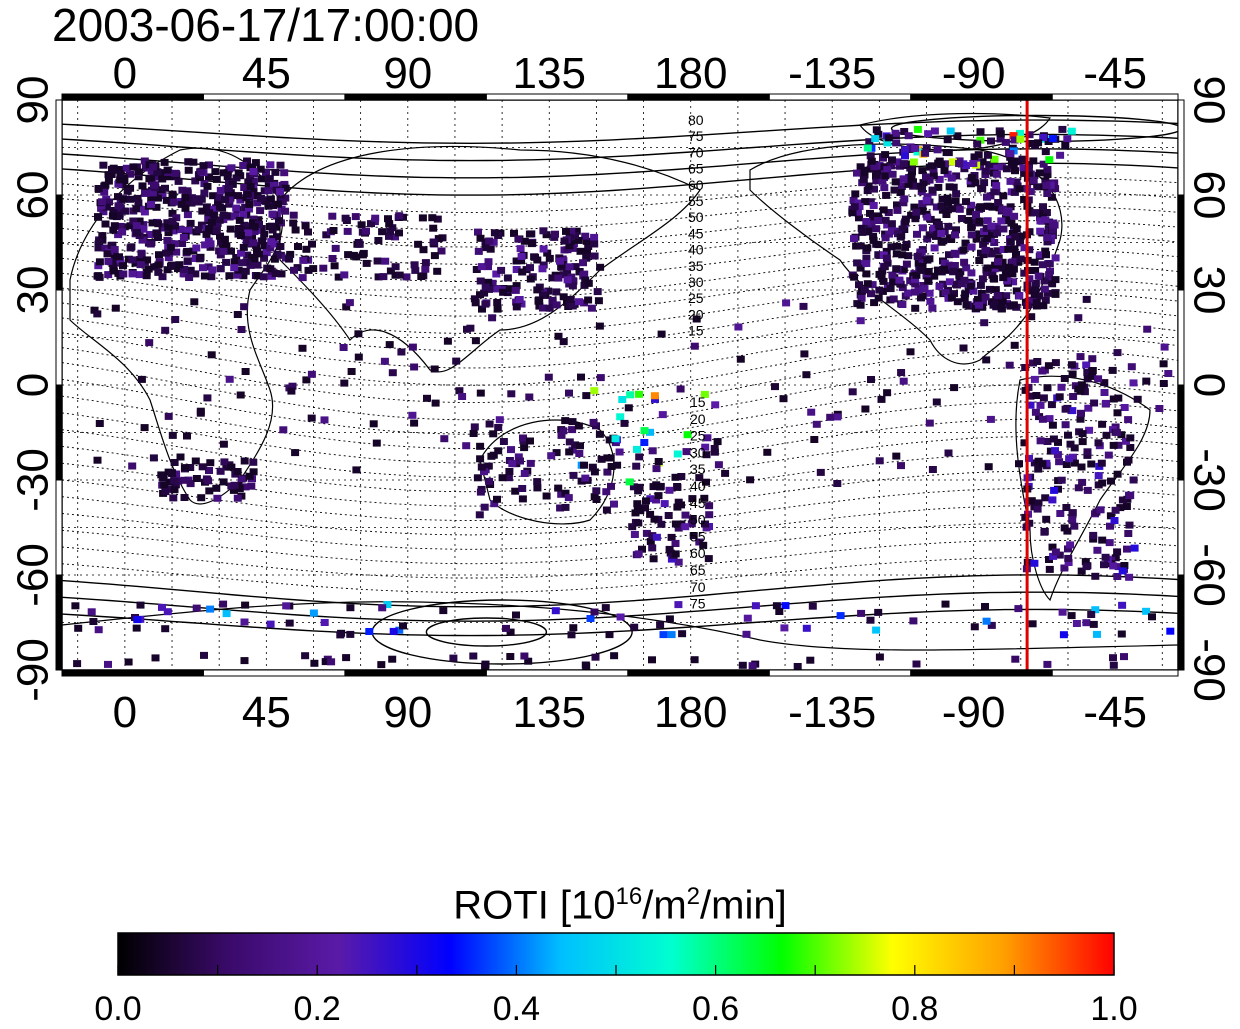 This screenshot has height=1029, width=1240. What do you see at coordinates (1208, 100) in the screenshot?
I see `right-tick-label: 90` at bounding box center [1208, 100].